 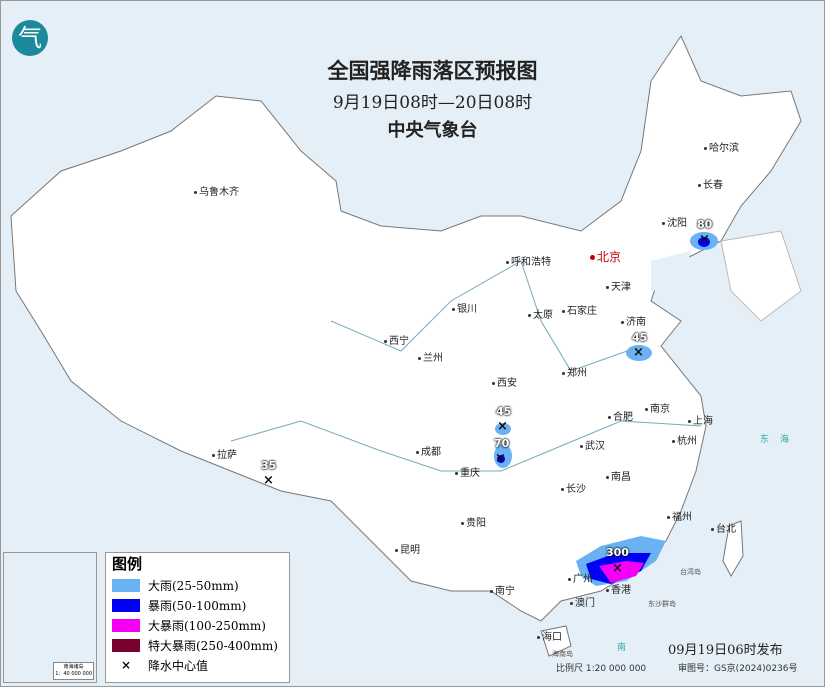 I want to click on rain-center-value: 80, so click(x=705, y=224).